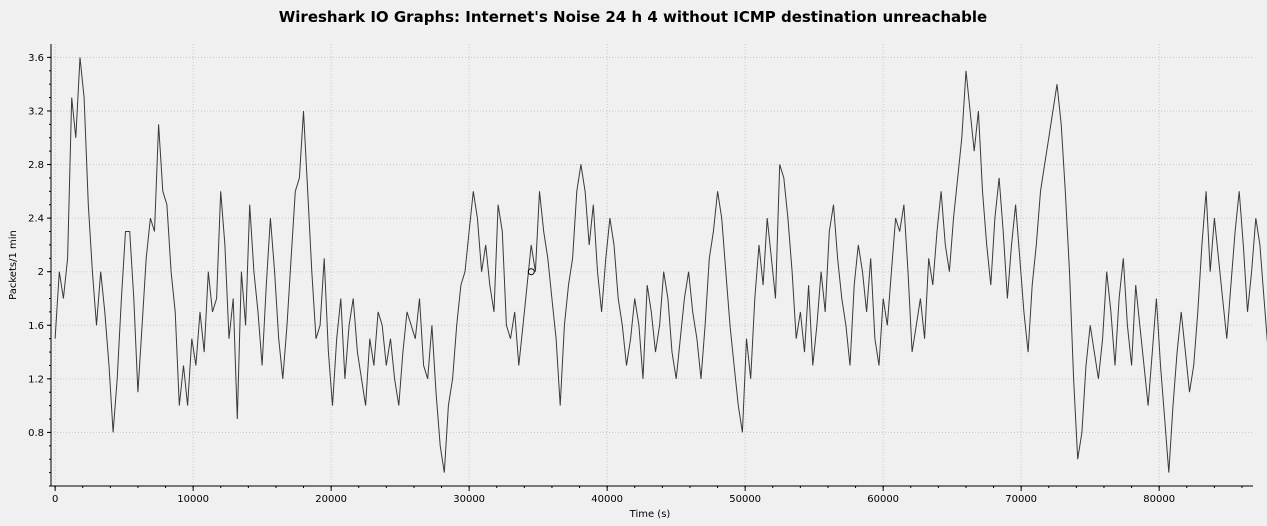 Image resolution: width=1267 pixels, height=526 pixels. Describe the element at coordinates (193, 499) in the screenshot. I see `x-tick-label: 10000` at that location.